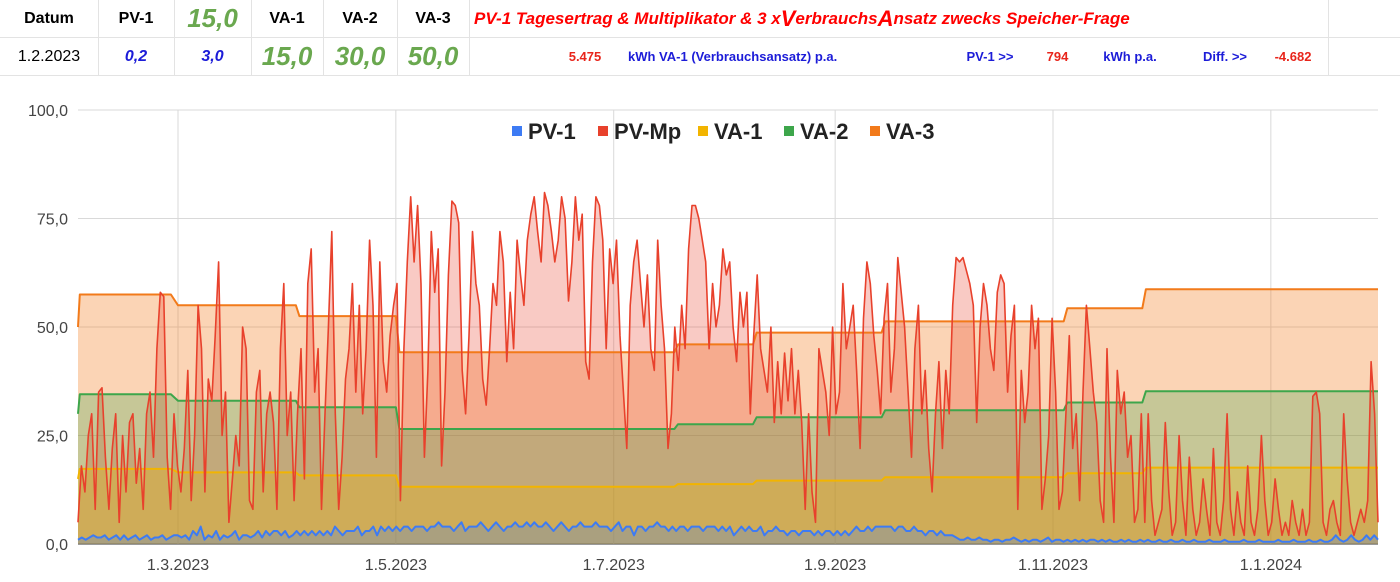  What do you see at coordinates (52, 328) in the screenshot?
I see `y-tick-label: 50,0` at bounding box center [52, 328].